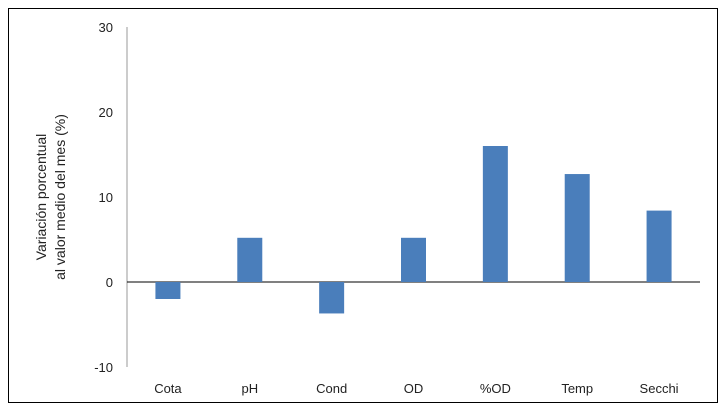 This screenshot has width=728, height=407. I want to click on y-axis-title: Variación porcentual, so click(41, 197).